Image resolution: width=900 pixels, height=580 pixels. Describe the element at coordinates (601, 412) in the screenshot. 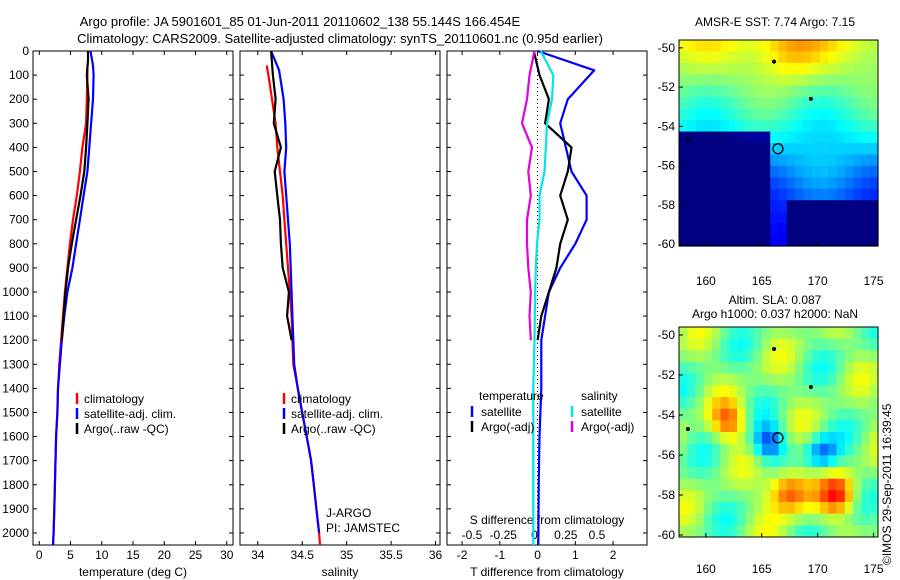

I see `legend-label: satellite` at that location.